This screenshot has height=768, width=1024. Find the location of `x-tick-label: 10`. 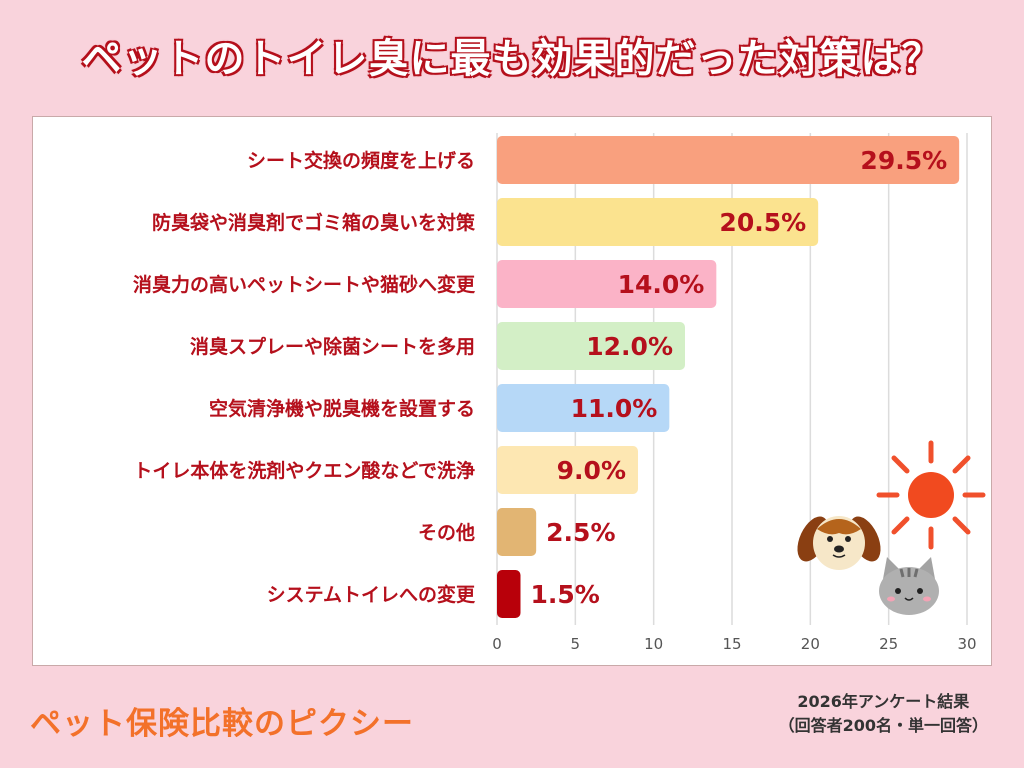

x-tick-label: 10 is located at coordinates (653, 644).